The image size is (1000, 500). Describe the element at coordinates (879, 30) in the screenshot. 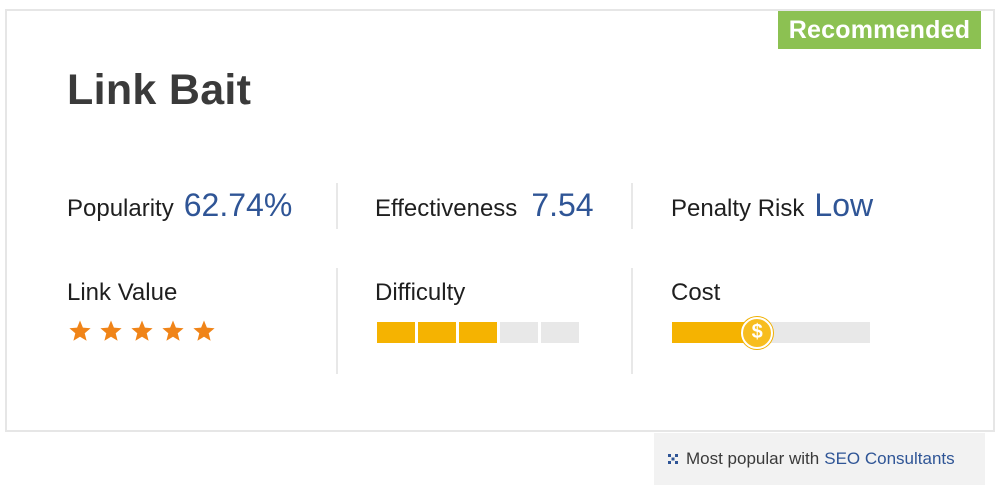

I see `recommended-badge: Recommended` at that location.